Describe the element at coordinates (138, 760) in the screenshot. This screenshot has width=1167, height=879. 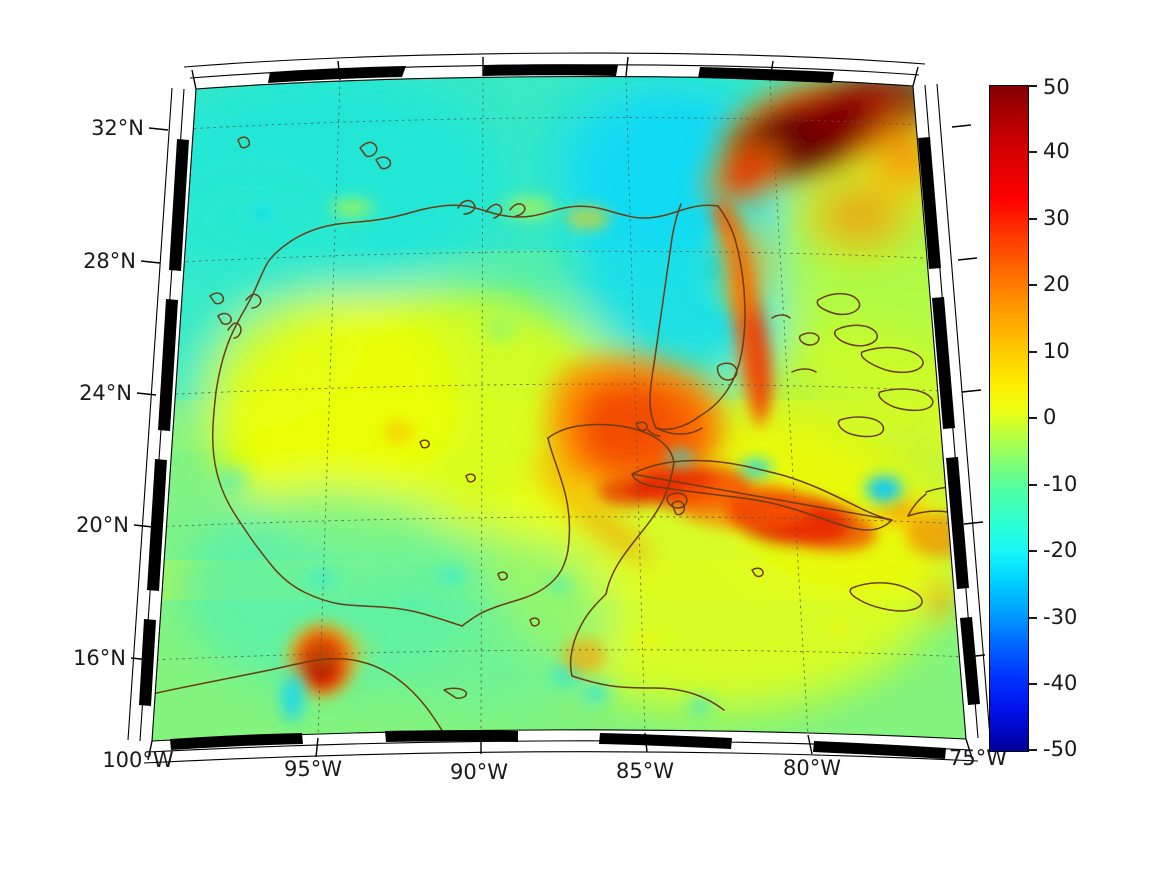
I see `x-tick-label-100w: 100°W` at that location.